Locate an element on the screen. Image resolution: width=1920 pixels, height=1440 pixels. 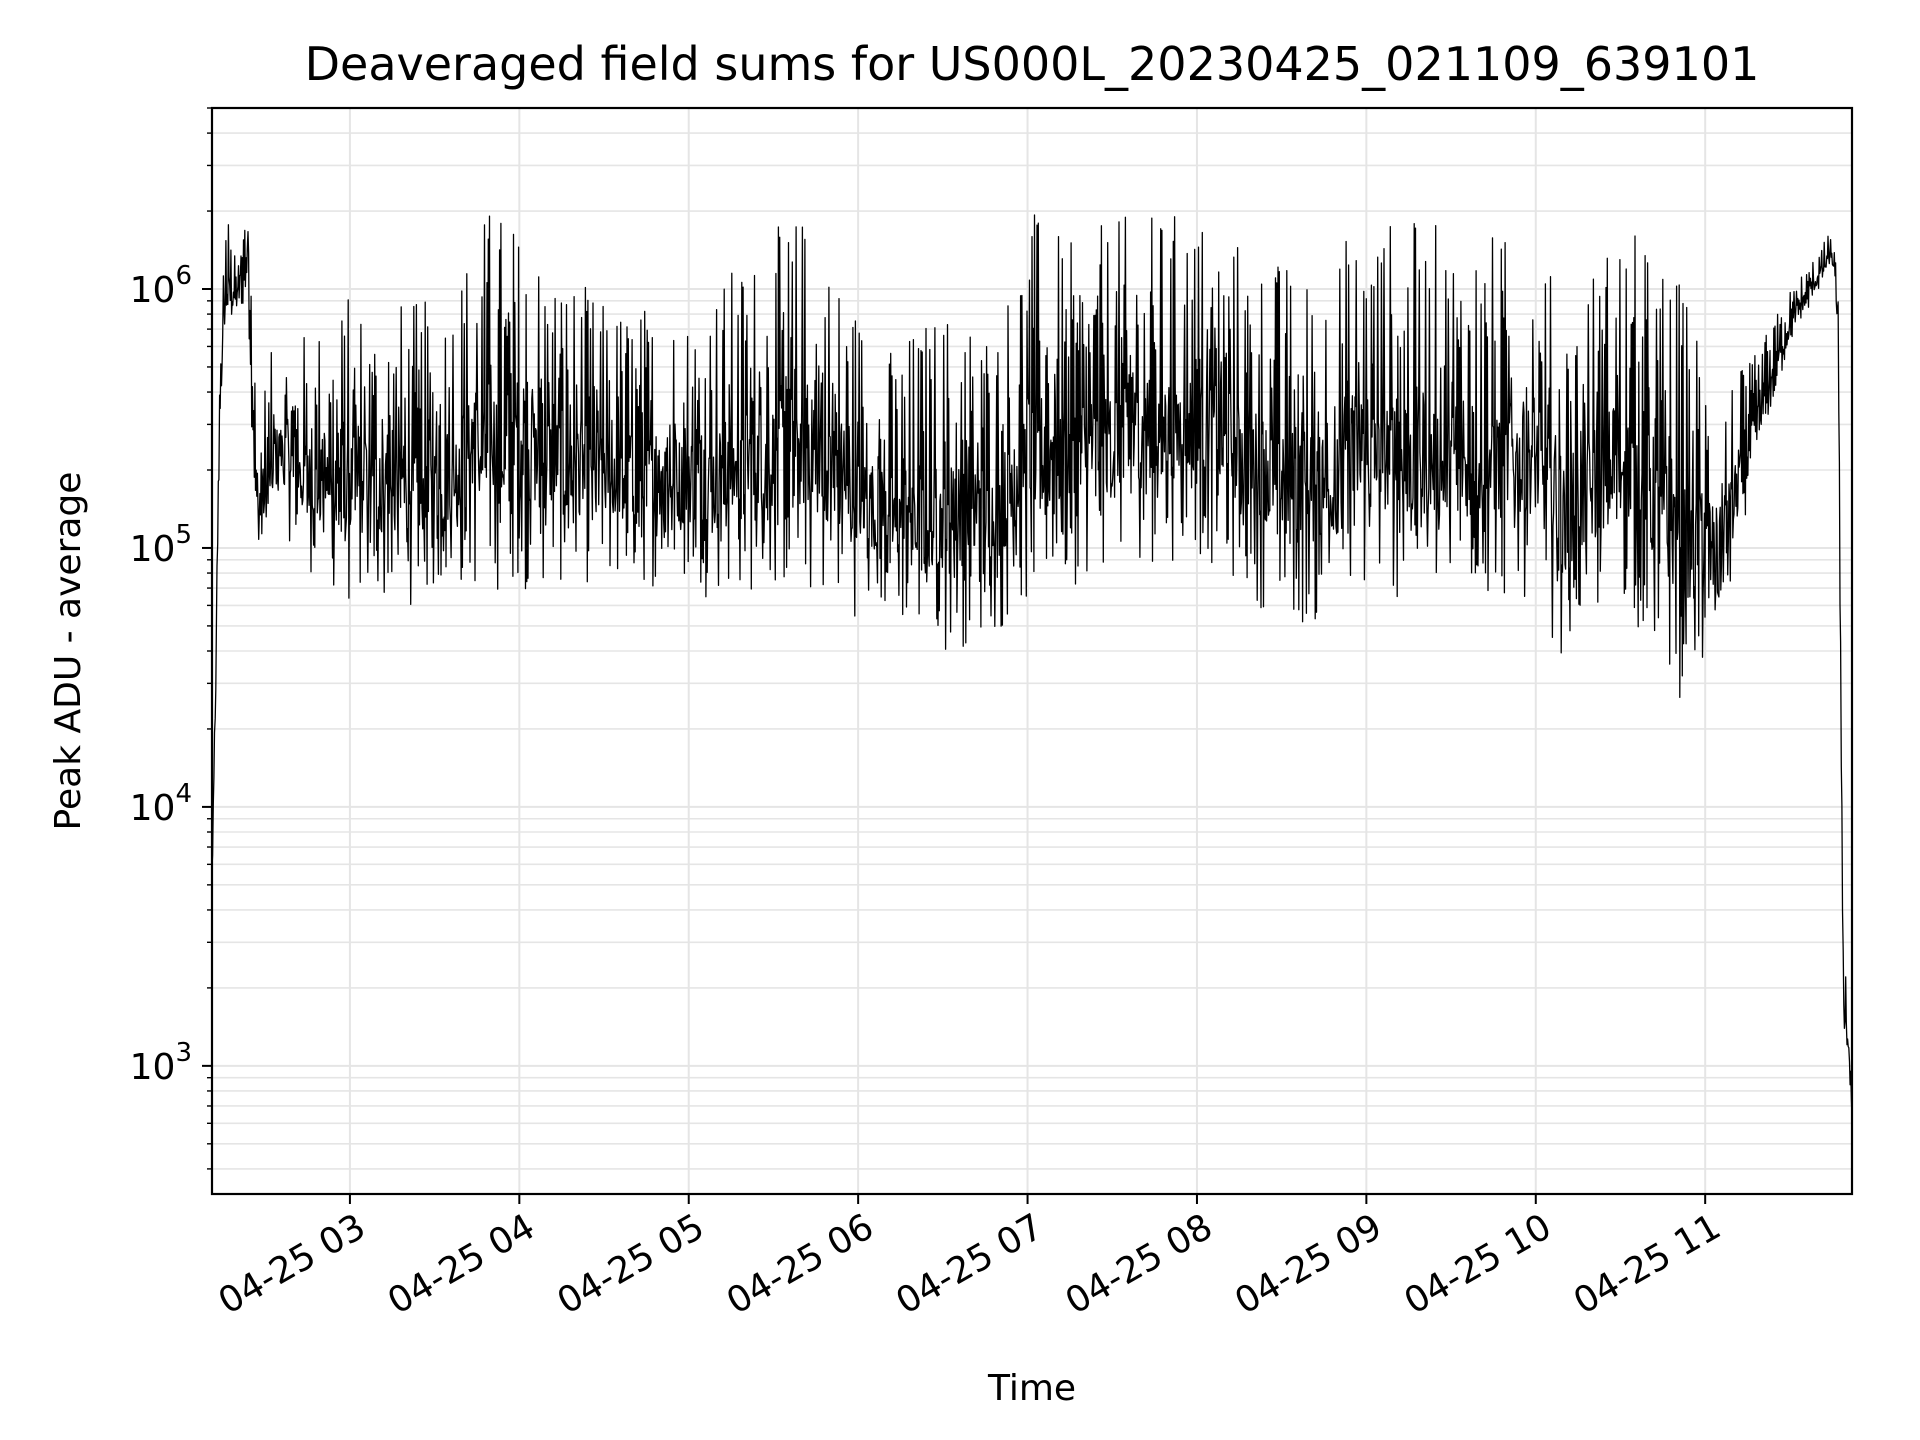
y-tick-label: 10³ is located at coordinates (161, 1063).